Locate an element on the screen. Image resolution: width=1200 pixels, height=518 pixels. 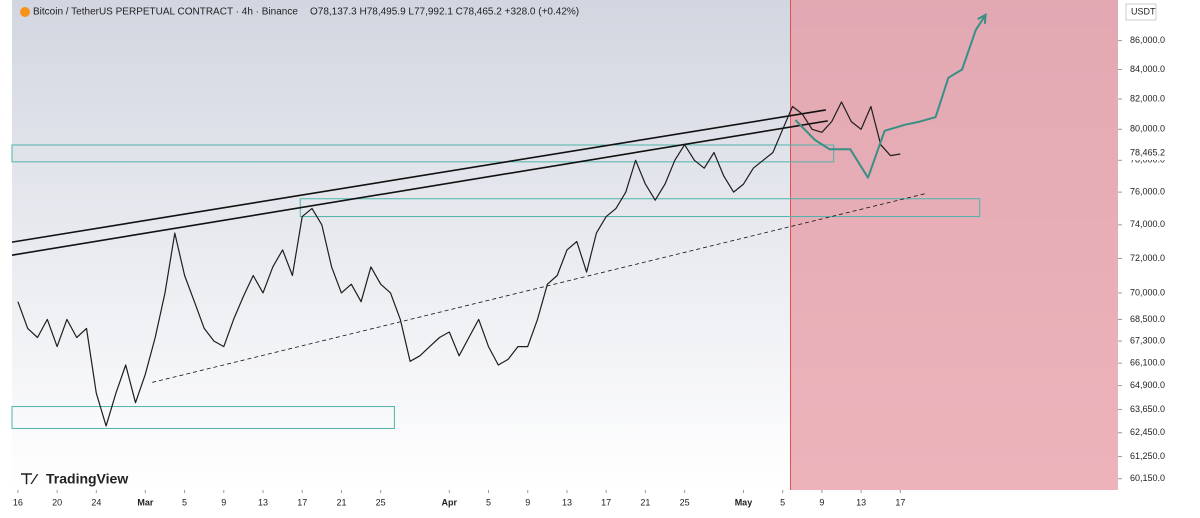
y-tick-label: 61,250.0 is located at coordinates (1147, 456).